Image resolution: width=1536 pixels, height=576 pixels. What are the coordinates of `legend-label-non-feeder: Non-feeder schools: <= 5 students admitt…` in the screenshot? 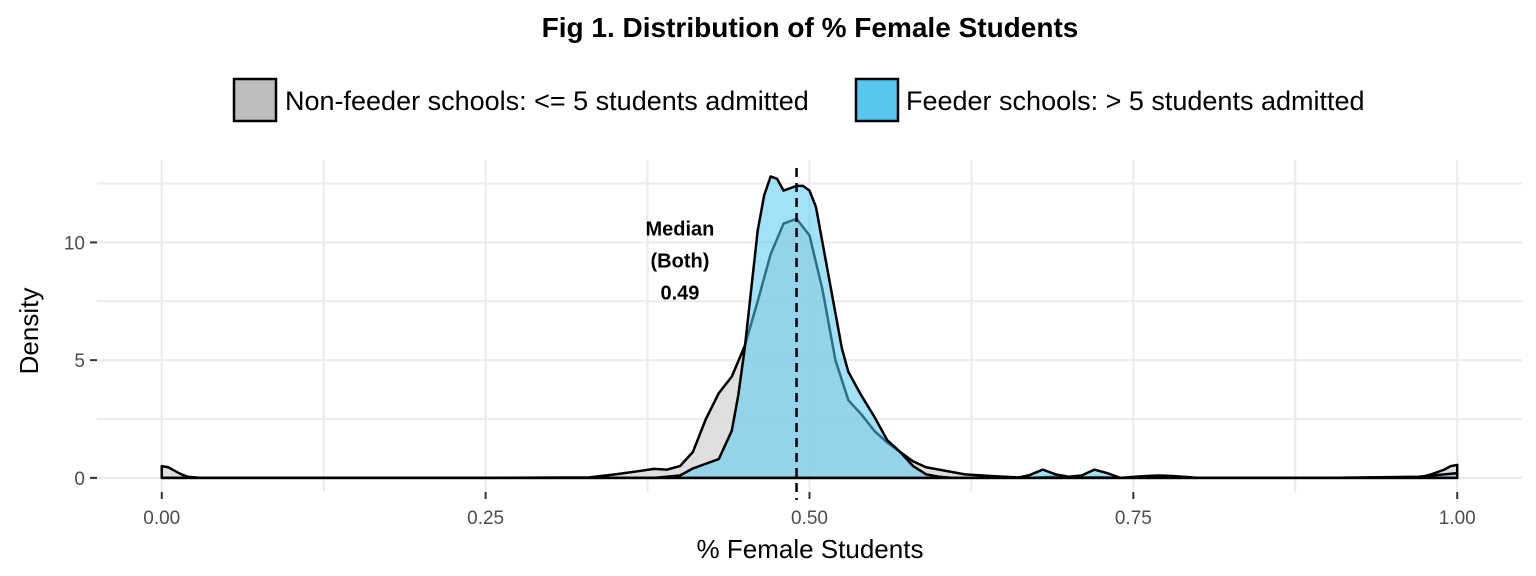 It's located at (547, 101).